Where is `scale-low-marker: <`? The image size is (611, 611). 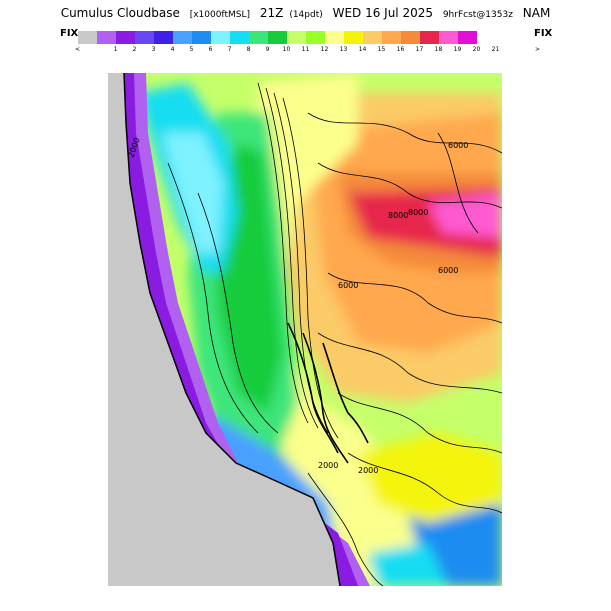 scale-low-marker: < is located at coordinates (77, 49).